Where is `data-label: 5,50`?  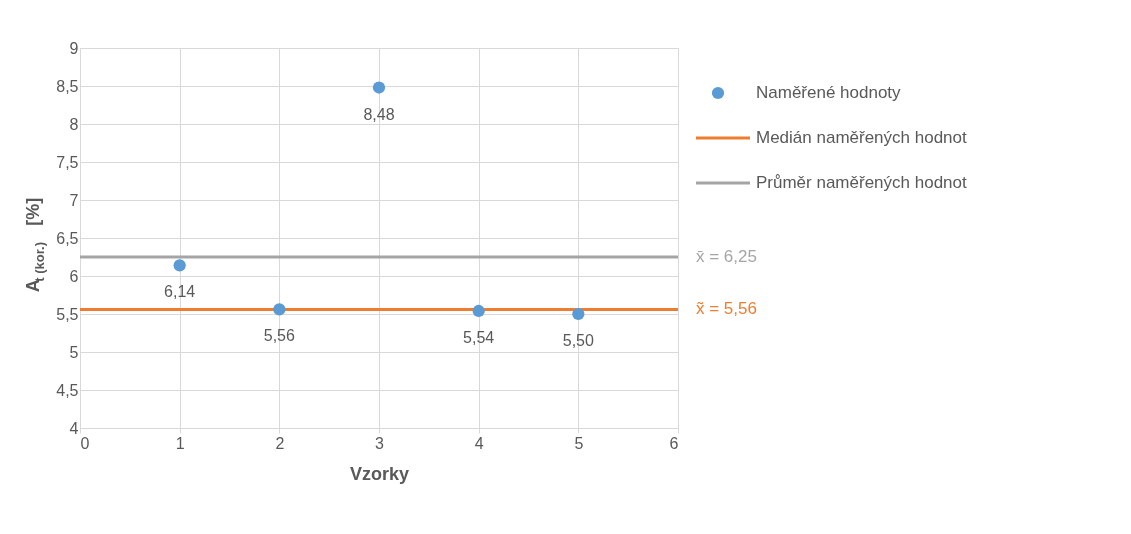
data-label: 5,50 is located at coordinates (578, 340).